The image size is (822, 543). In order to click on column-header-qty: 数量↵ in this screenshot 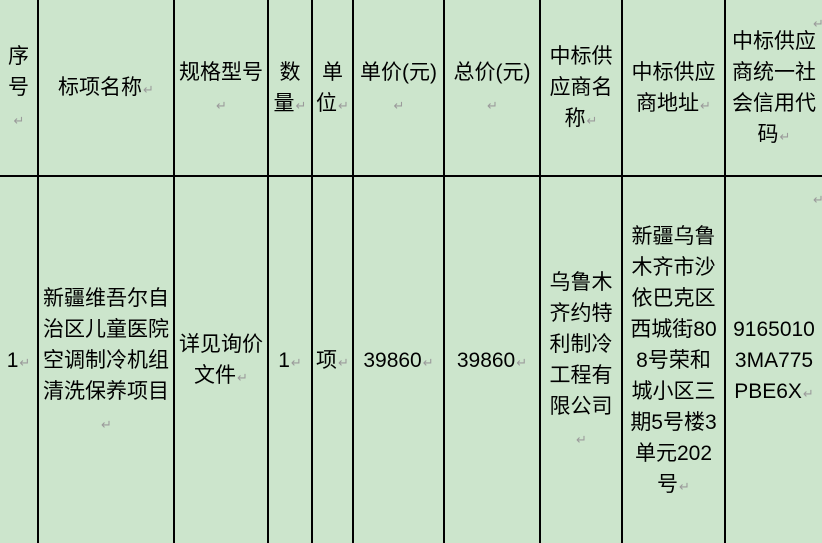, I will do `click(290, 88)`.